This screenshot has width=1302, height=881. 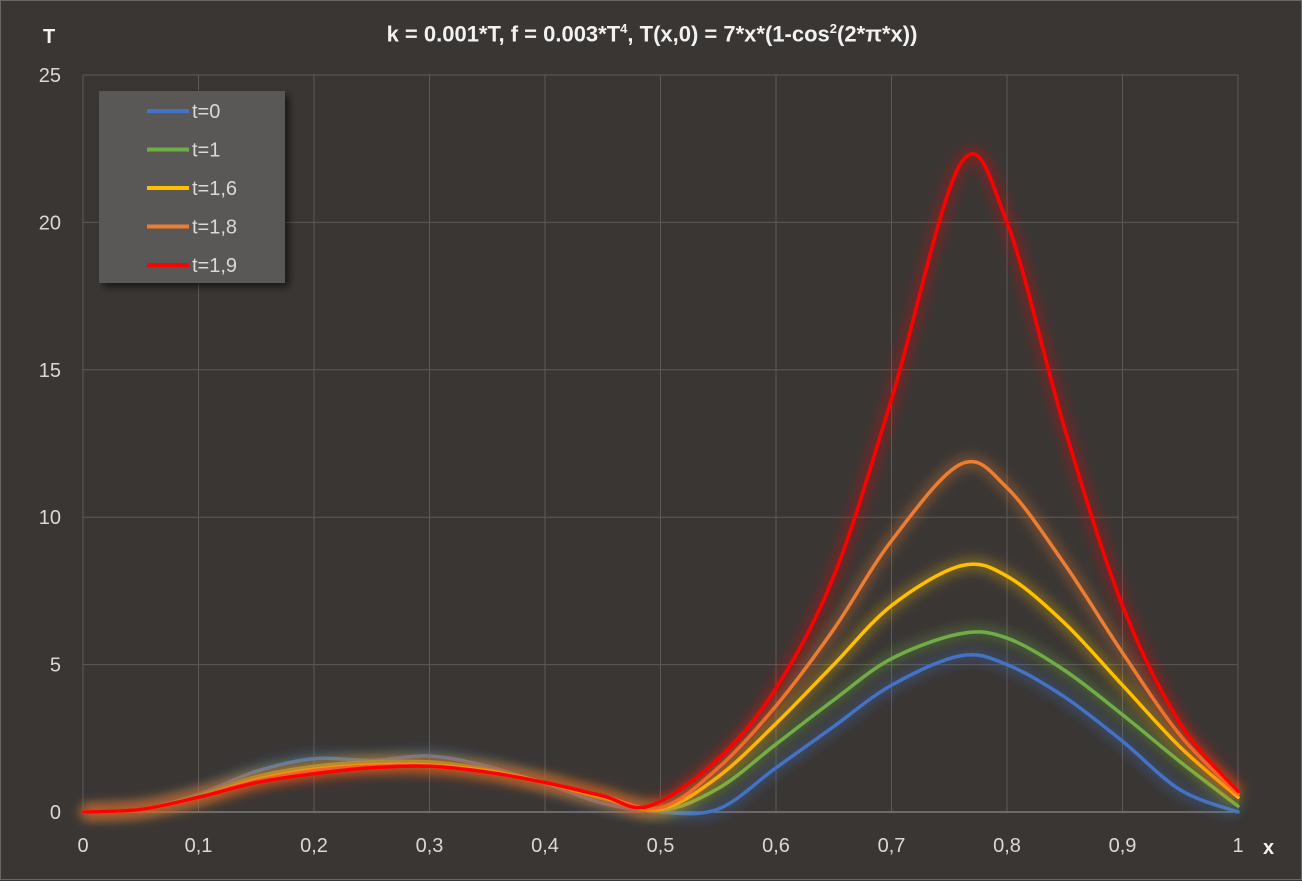 What do you see at coordinates (206, 112) in the screenshot?
I see `legend-label-0: t=0` at bounding box center [206, 112].